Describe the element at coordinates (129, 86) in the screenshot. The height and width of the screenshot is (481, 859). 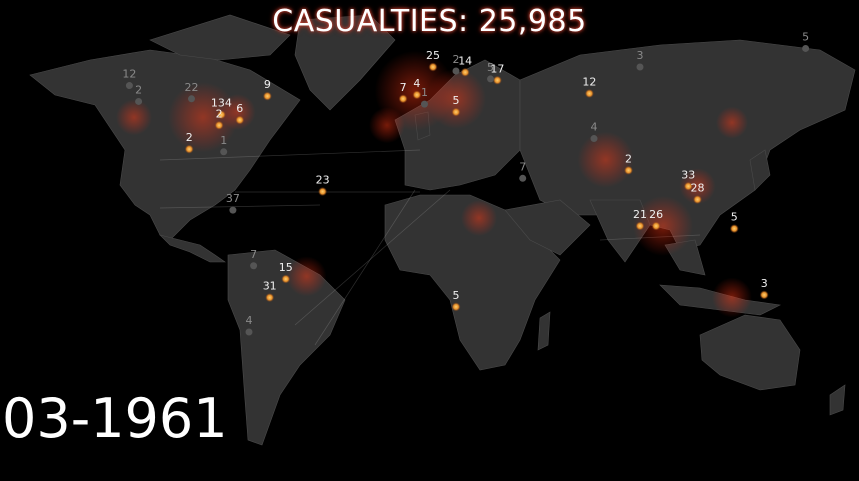
I see `event-dot-canada-w` at that location.